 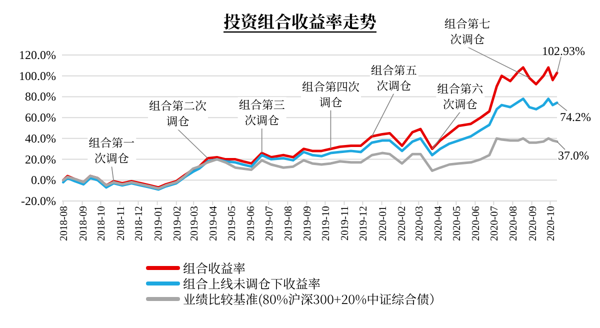 I want to click on x-tick-label: 2020-07, so click(x=495, y=223).